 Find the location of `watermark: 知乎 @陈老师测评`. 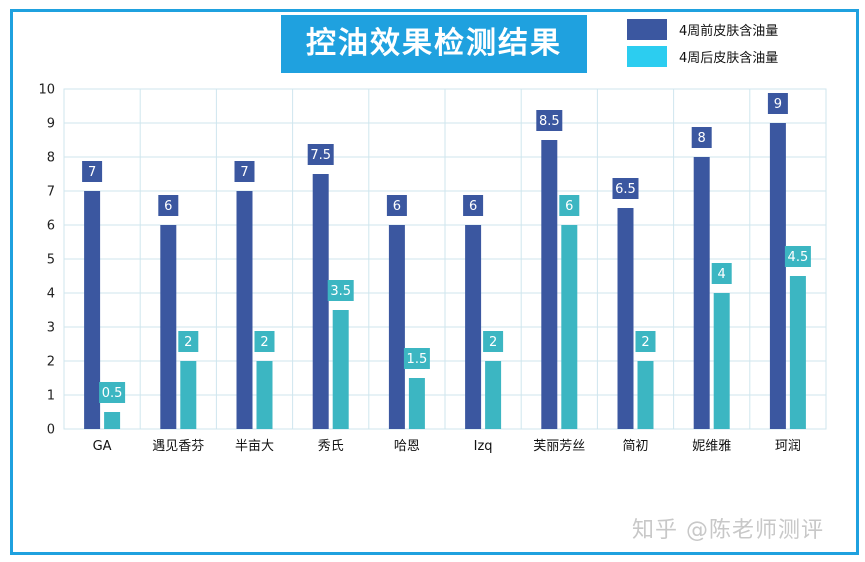

watermark: 知乎 @陈老师测评 is located at coordinates (728, 530).